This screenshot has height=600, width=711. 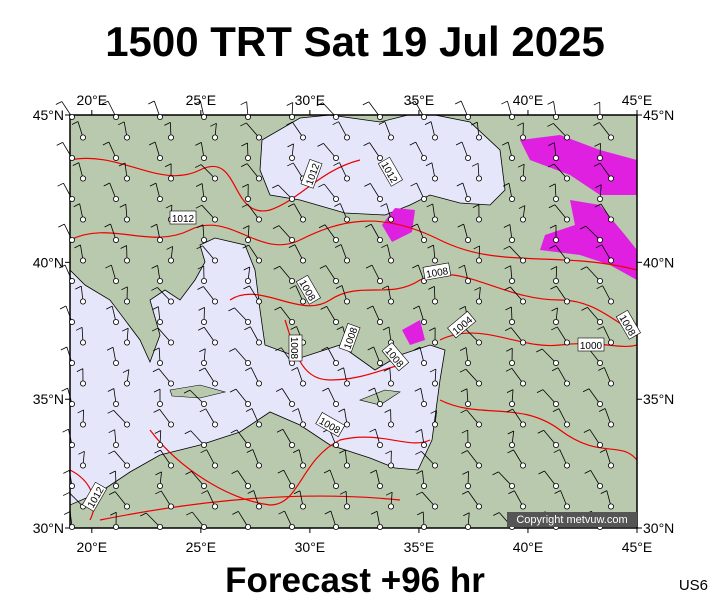 I want to click on lat-label: 35°N, so click(x=48, y=399).